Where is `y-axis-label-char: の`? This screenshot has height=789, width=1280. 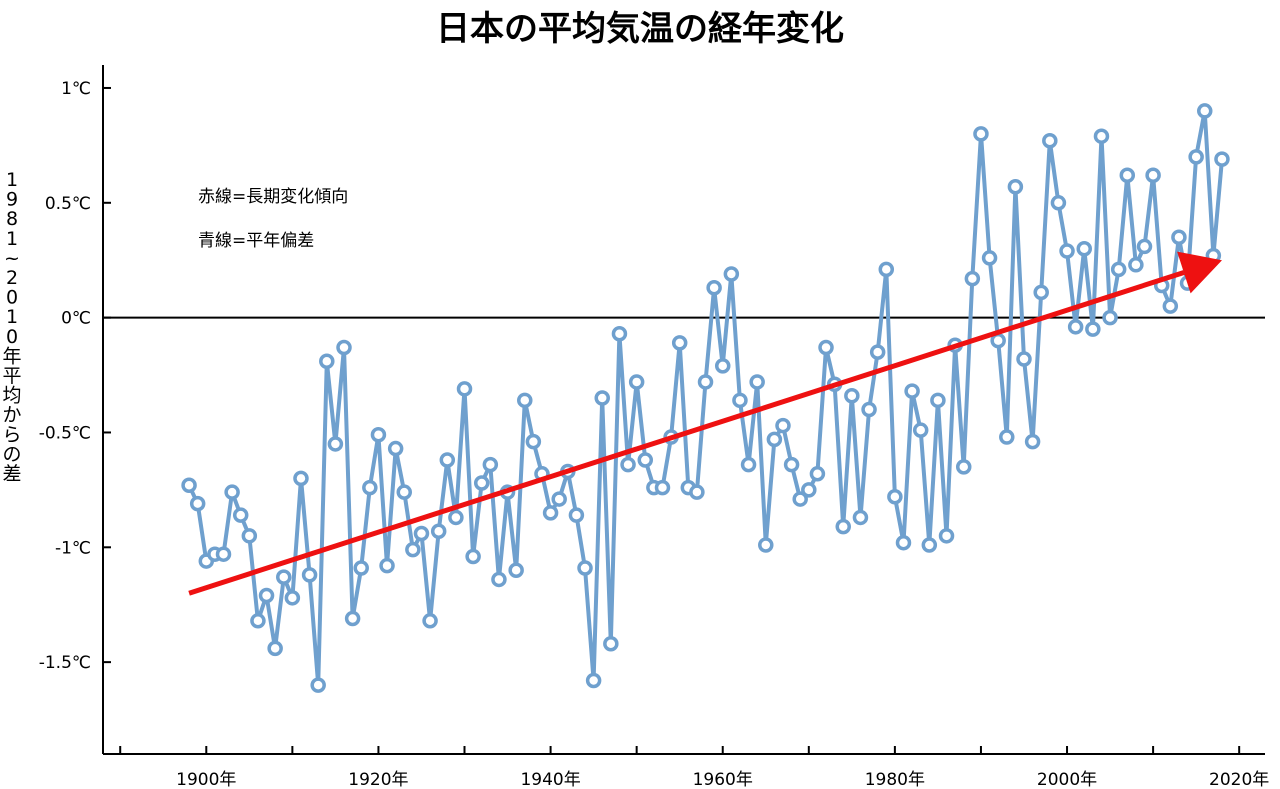
y-axis-label-char: の is located at coordinates (11, 454).